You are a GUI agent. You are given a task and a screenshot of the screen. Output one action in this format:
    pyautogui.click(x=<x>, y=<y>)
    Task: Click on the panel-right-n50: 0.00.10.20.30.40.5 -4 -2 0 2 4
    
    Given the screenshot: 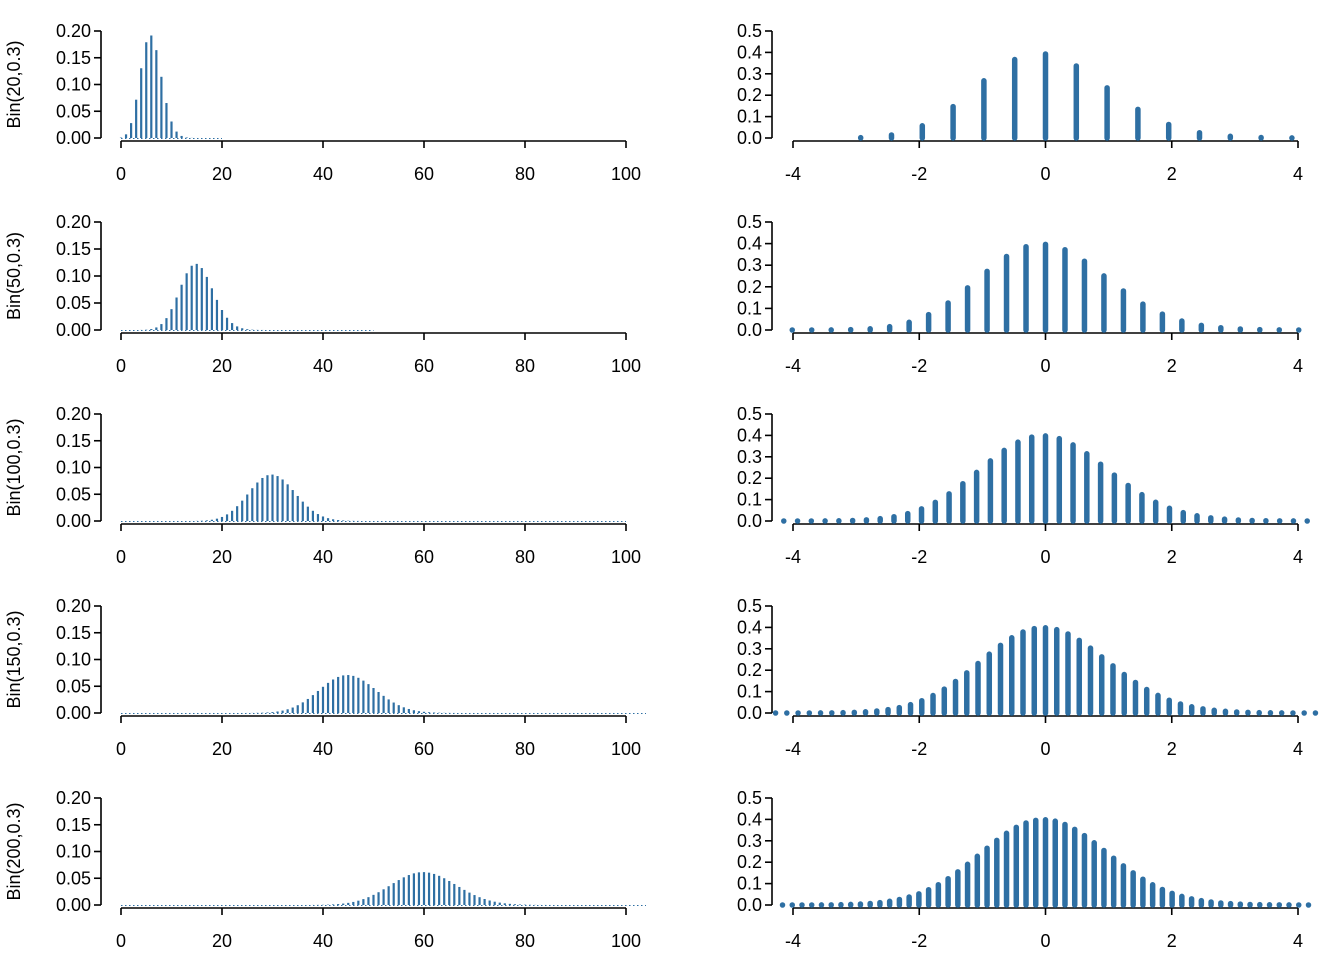 What is the action you would take?
    pyautogui.click(x=1020, y=294)
    